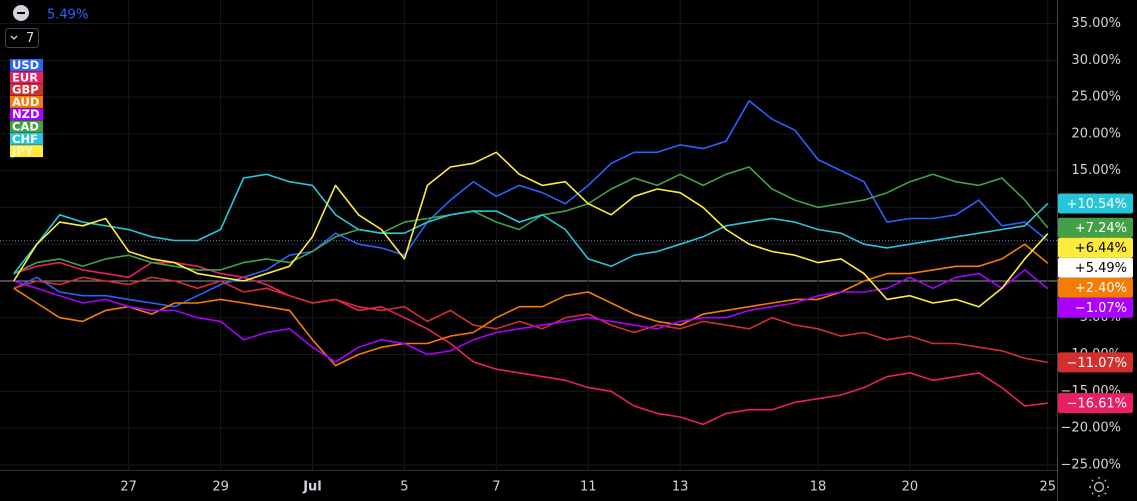 This screenshot has width=1137, height=501. What do you see at coordinates (1101, 288) in the screenshot?
I see `end-label: +2.40%` at bounding box center [1101, 288].